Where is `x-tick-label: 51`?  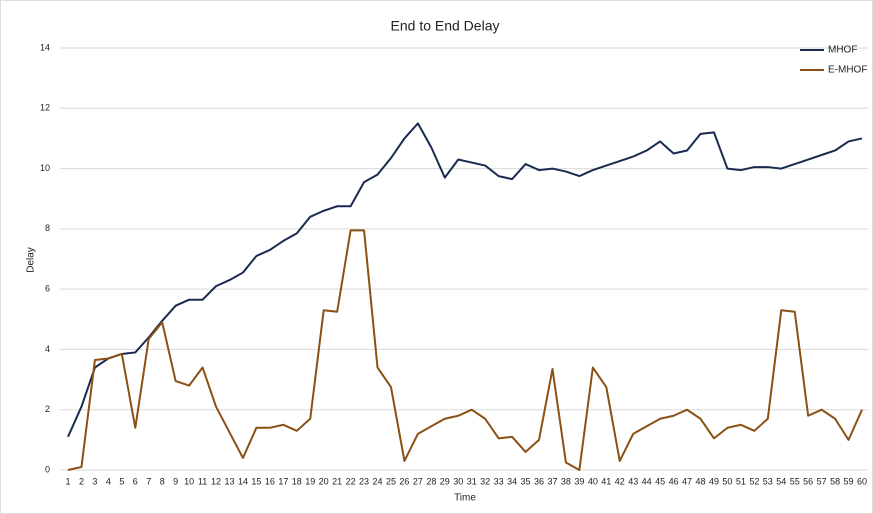 x-tick-label: 51 is located at coordinates (741, 481).